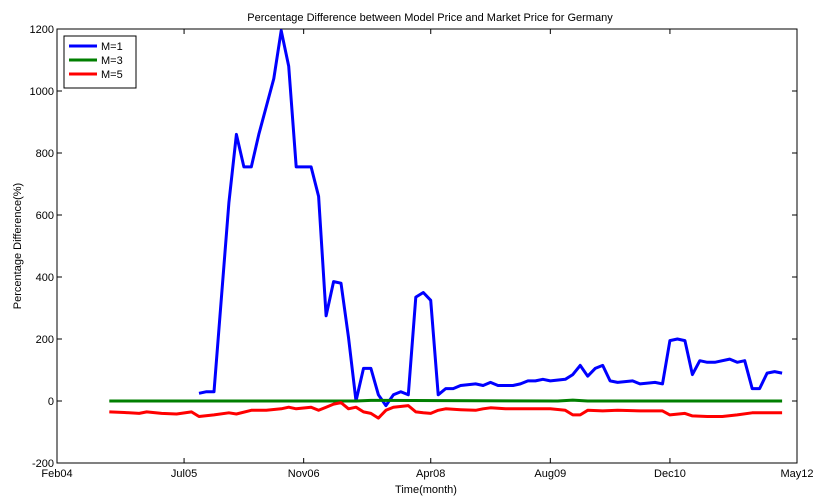 The width and height of the screenshot is (820, 500). Describe the element at coordinates (45, 154) in the screenshot. I see `y-tick-label: 800` at that location.